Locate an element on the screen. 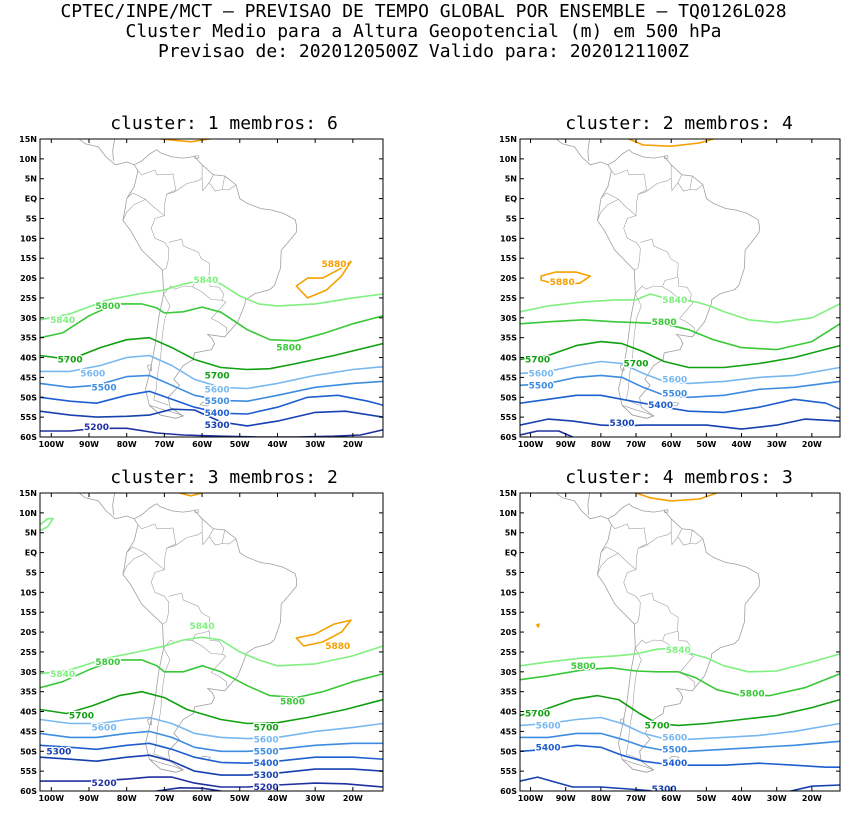 The image size is (847, 819). lat-tick-label: 10S is located at coordinates (508, 592).